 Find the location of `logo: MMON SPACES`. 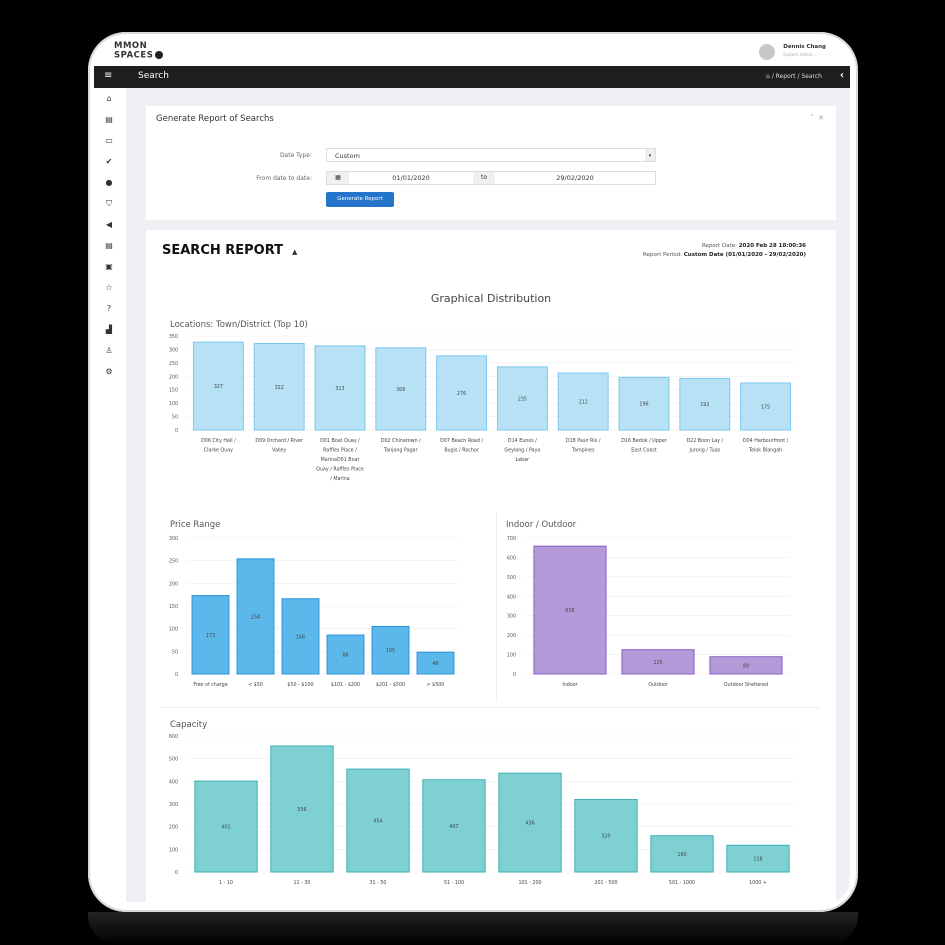

logo: MMON SPACES is located at coordinates (139, 51).